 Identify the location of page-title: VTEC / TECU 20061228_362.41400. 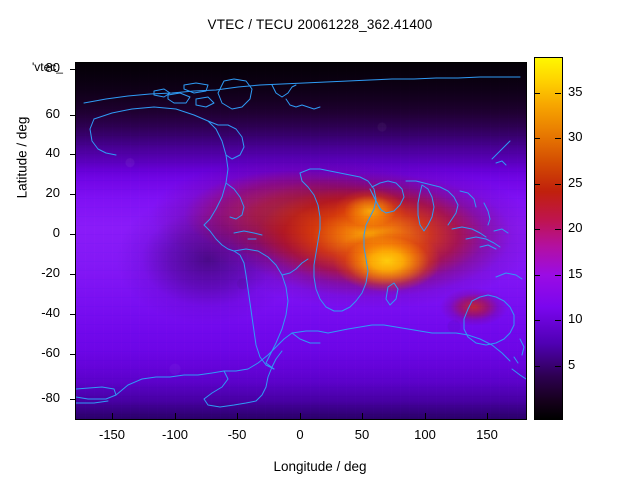
(320, 24).